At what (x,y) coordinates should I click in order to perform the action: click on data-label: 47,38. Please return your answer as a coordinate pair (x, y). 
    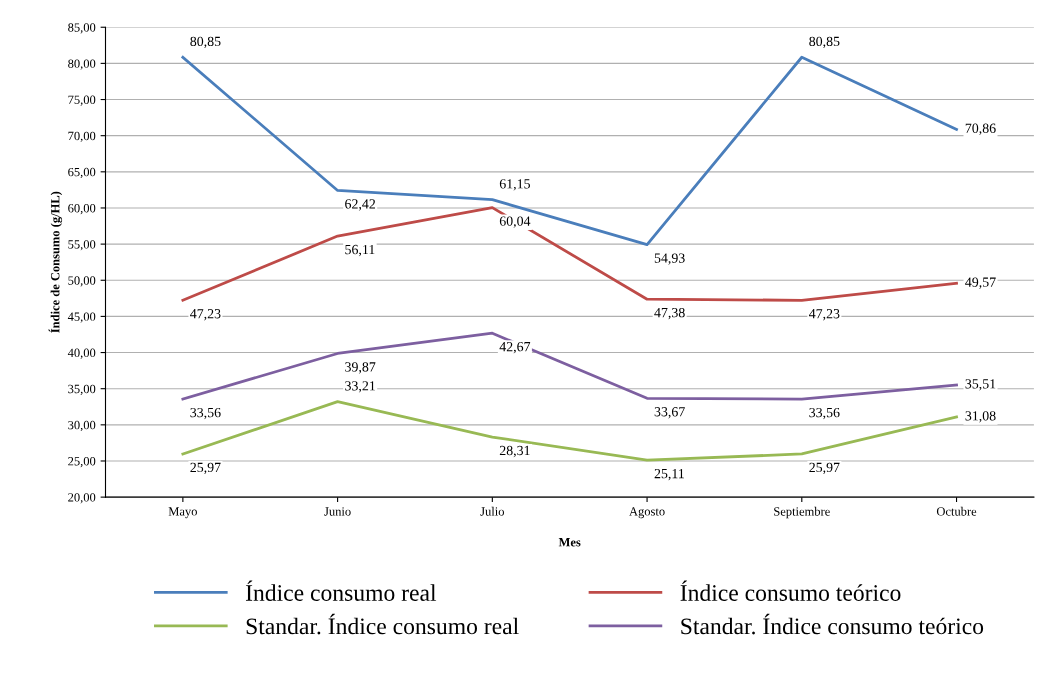
    Looking at the image, I should click on (669, 313).